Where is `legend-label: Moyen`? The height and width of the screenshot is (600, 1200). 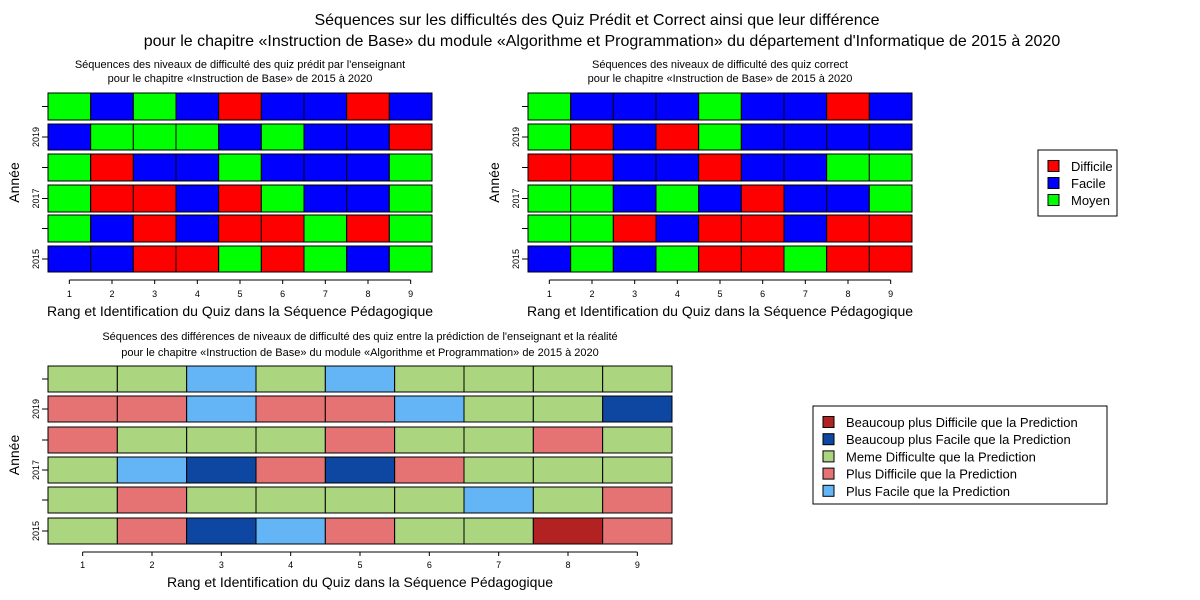
legend-label: Moyen is located at coordinates (1090, 200).